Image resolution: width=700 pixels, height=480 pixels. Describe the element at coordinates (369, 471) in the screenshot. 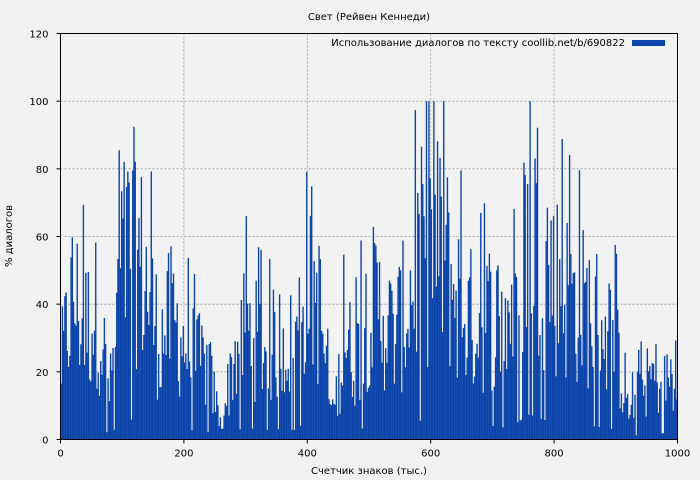

I see `x-axis-label: Счетчик знаков (тыс.)` at that location.